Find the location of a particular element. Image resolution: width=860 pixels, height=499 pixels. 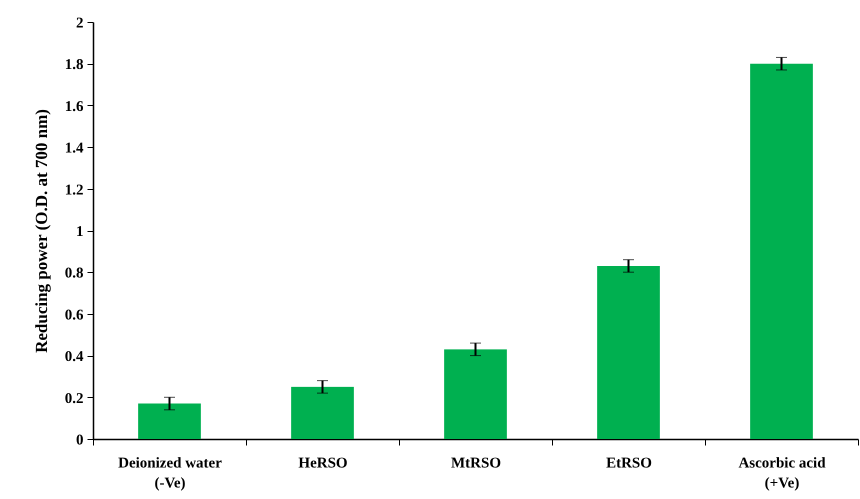

y-tick-label: 0 is located at coordinates (80, 440).